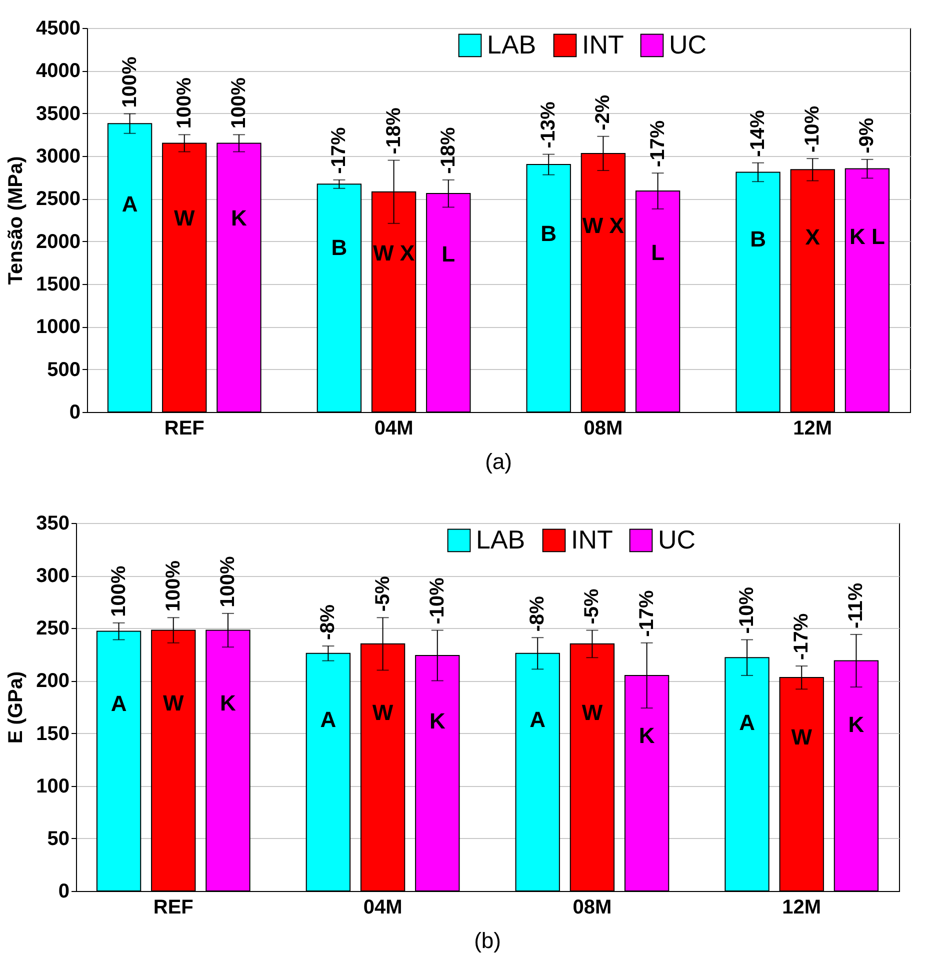 The width and height of the screenshot is (949, 958). Describe the element at coordinates (58, 285) in the screenshot. I see `y-tick-label: 1500` at that location.